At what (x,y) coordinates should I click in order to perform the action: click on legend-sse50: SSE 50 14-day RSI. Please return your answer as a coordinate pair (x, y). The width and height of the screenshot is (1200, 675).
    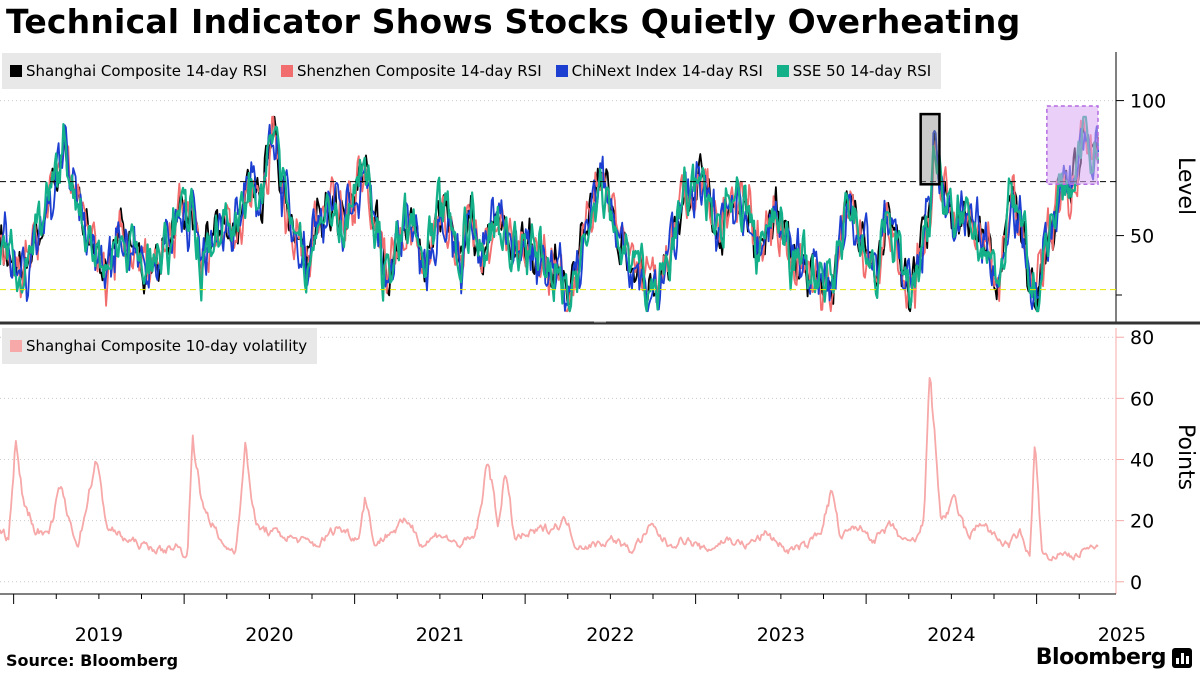
    Looking at the image, I should click on (854, 71).